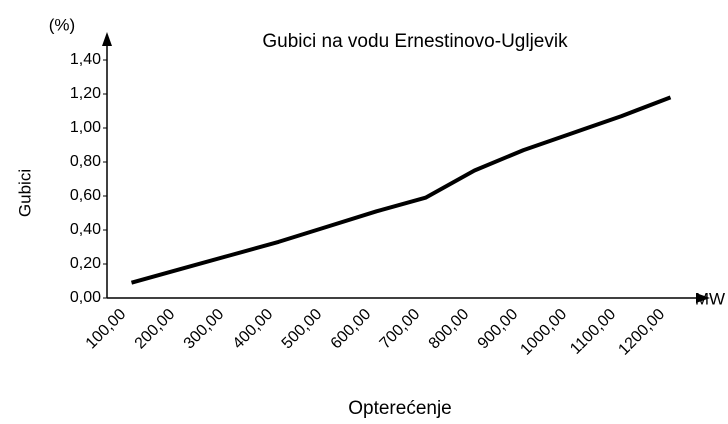  Describe the element at coordinates (253, 329) in the screenshot. I see `x-tick-label: 400,00` at that location.